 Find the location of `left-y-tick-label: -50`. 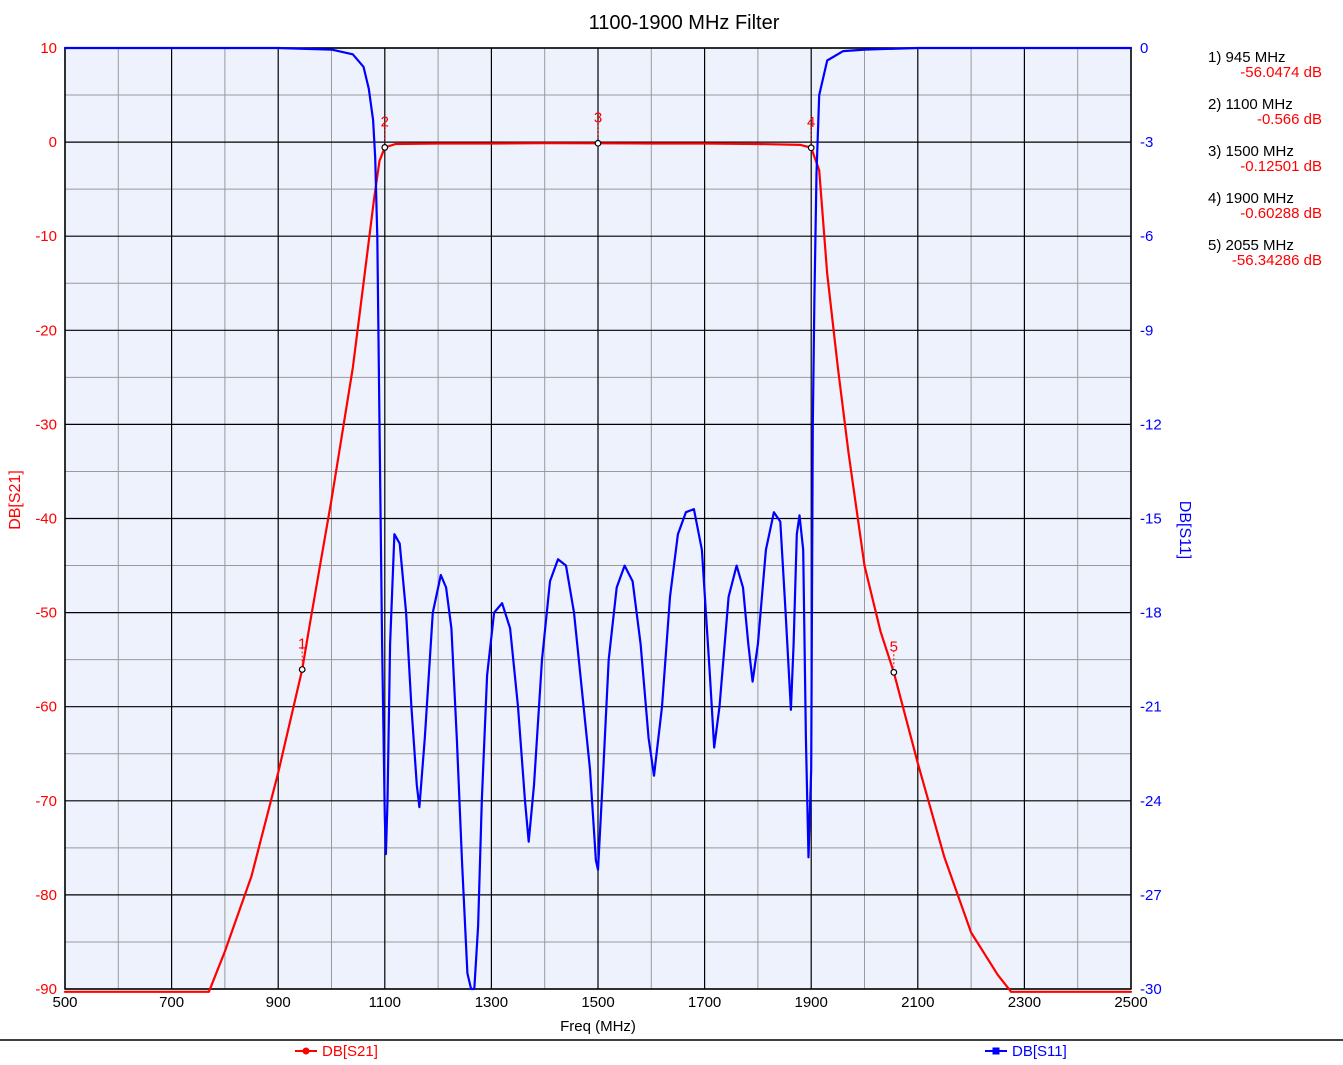

left-y-tick-label: -50 is located at coordinates (46, 613).